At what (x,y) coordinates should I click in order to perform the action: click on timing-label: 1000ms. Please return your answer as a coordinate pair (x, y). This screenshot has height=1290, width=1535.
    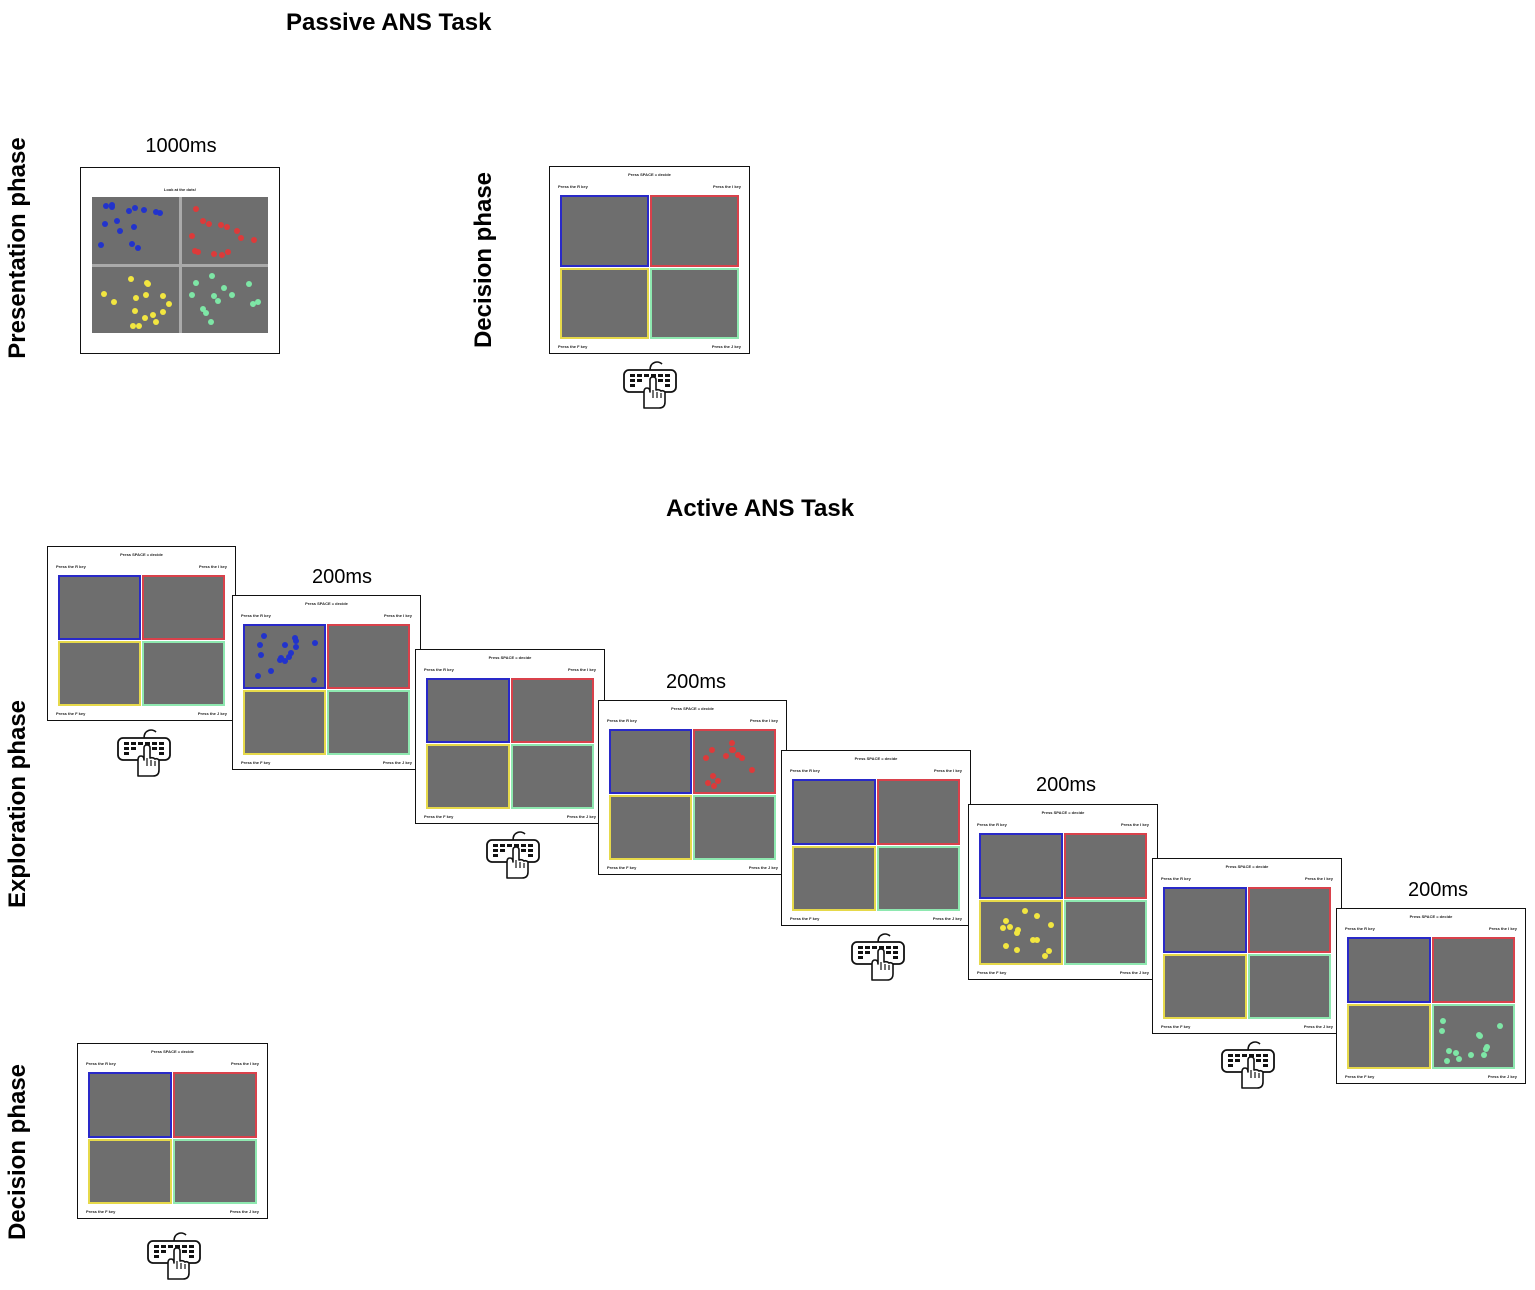
    Looking at the image, I should click on (181, 146).